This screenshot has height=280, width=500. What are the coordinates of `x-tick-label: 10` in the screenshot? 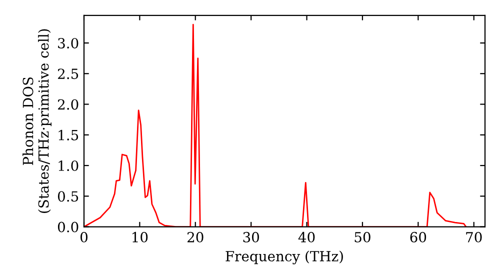 It's located at (140, 237).